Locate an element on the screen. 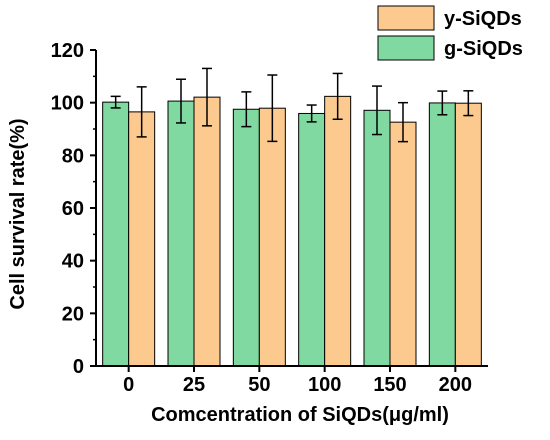 This screenshot has width=550, height=440. legend-label-y-SiQDs: y-SiQDs is located at coordinates (483, 19).